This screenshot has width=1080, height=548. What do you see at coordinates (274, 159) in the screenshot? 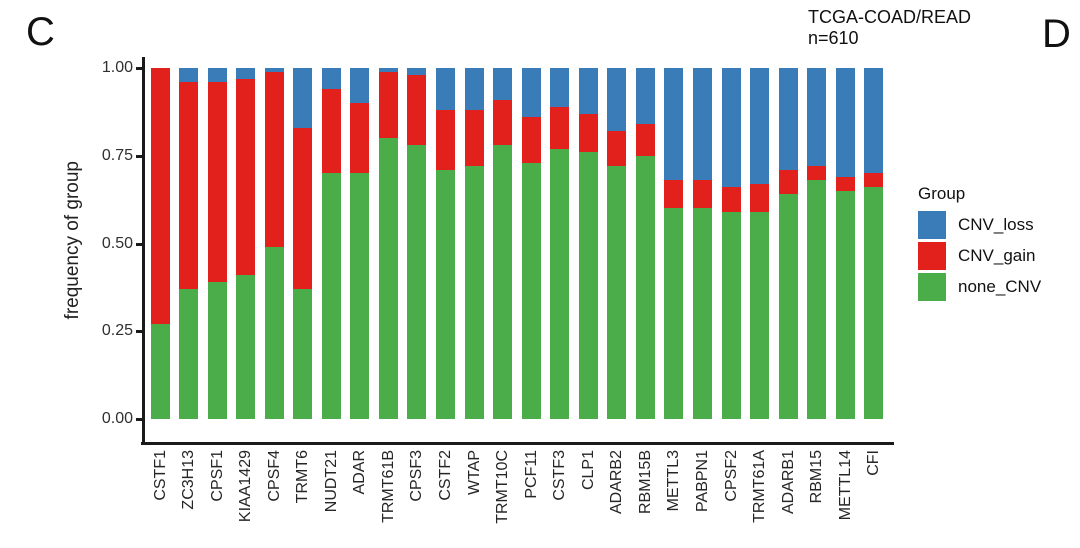
I see `bar-segment-cnv_gain-cpsf4` at bounding box center [274, 159].